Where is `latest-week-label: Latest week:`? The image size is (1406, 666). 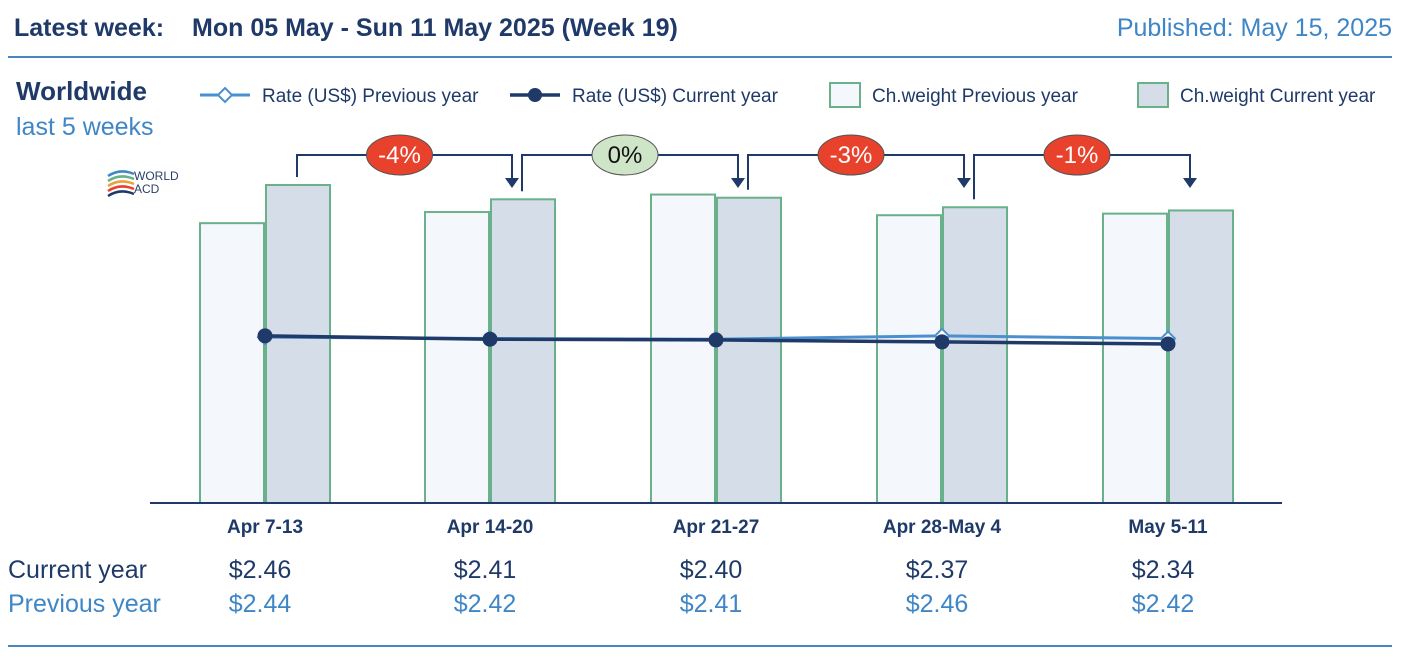 latest-week-label: Latest week: is located at coordinates (89, 28).